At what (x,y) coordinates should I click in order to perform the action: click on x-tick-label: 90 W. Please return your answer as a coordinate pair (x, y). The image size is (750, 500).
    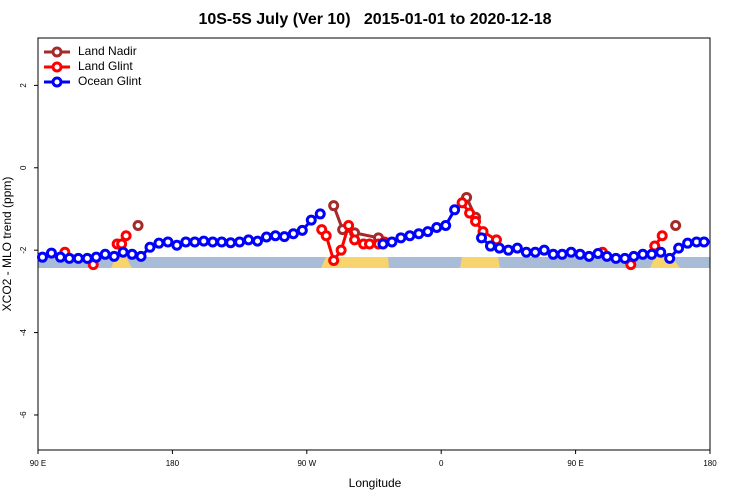
    Looking at the image, I should click on (306, 463).